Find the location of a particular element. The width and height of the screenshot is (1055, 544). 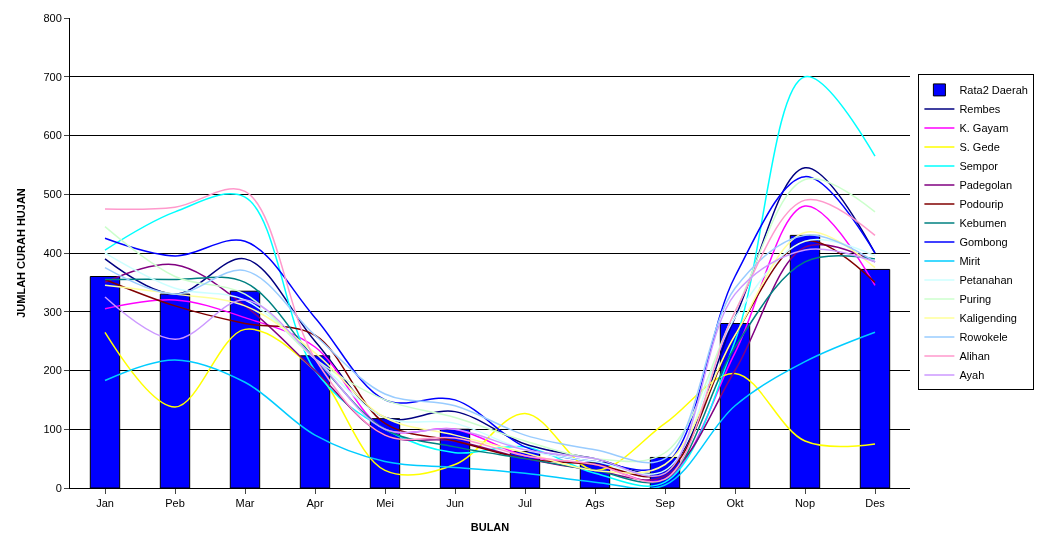

legend-label: K. Gayam is located at coordinates (984, 128).